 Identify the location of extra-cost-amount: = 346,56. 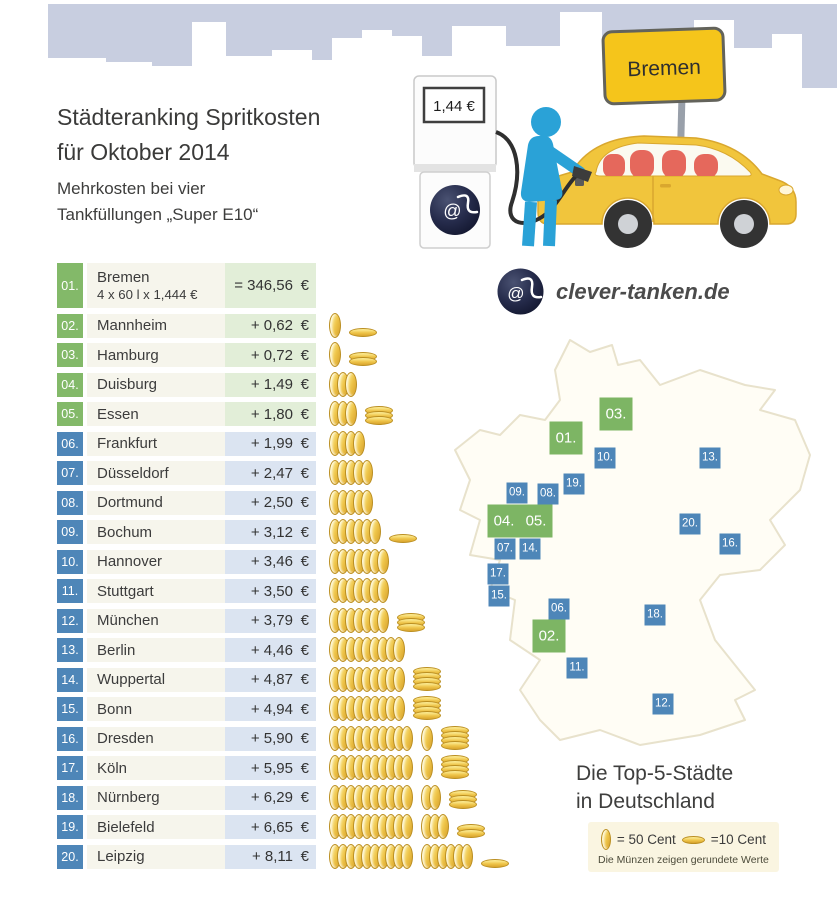
(263, 285).